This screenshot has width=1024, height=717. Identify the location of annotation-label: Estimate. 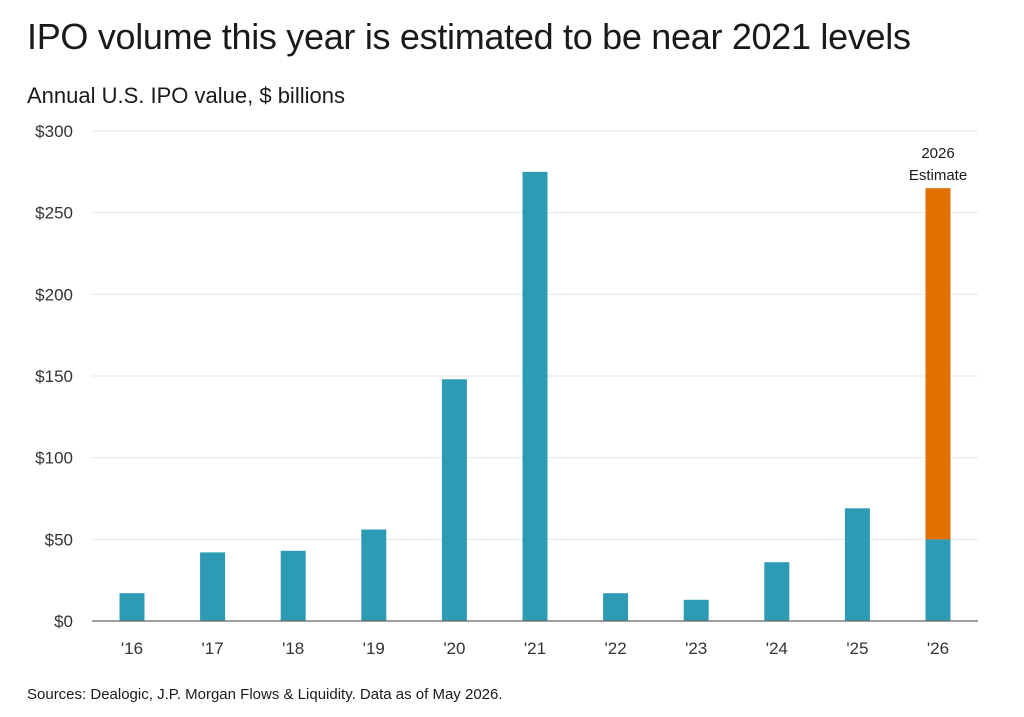
(938, 175).